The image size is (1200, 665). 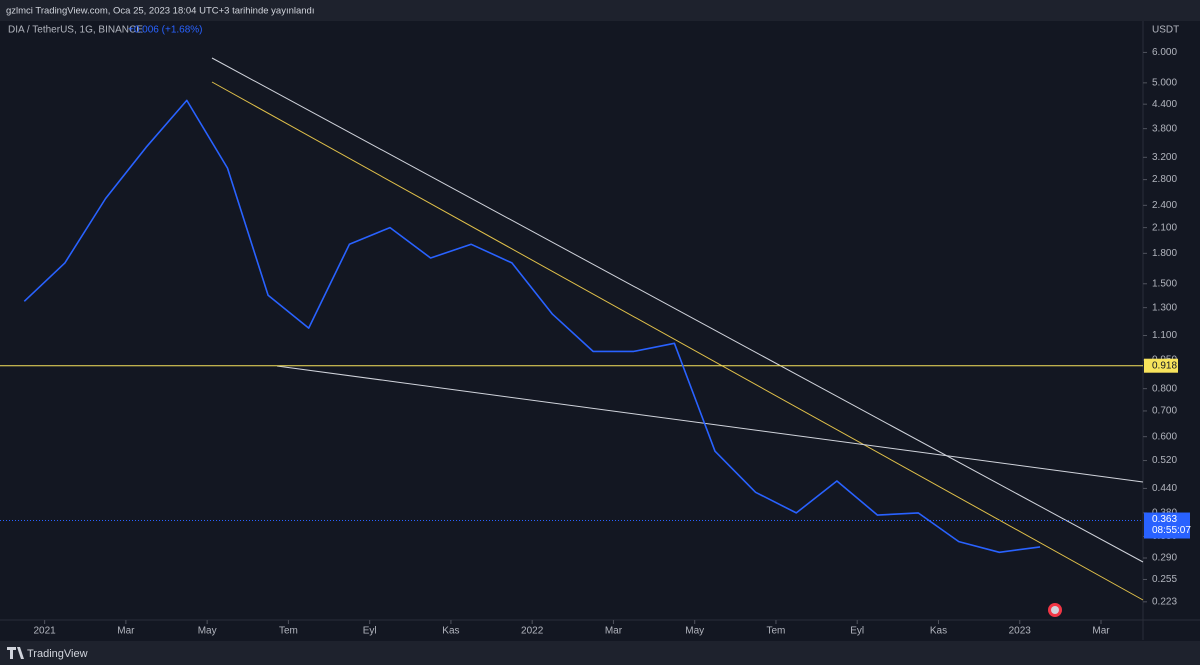 I want to click on hline-label: 0.918, so click(x=1164, y=365).